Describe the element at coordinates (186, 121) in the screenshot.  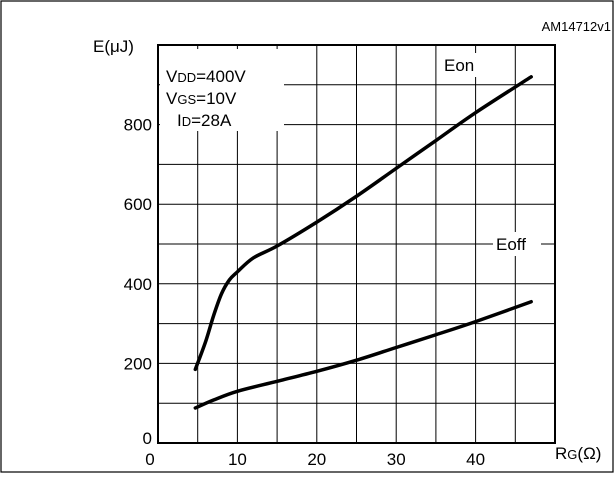
I see `condition-subscript: D` at that location.